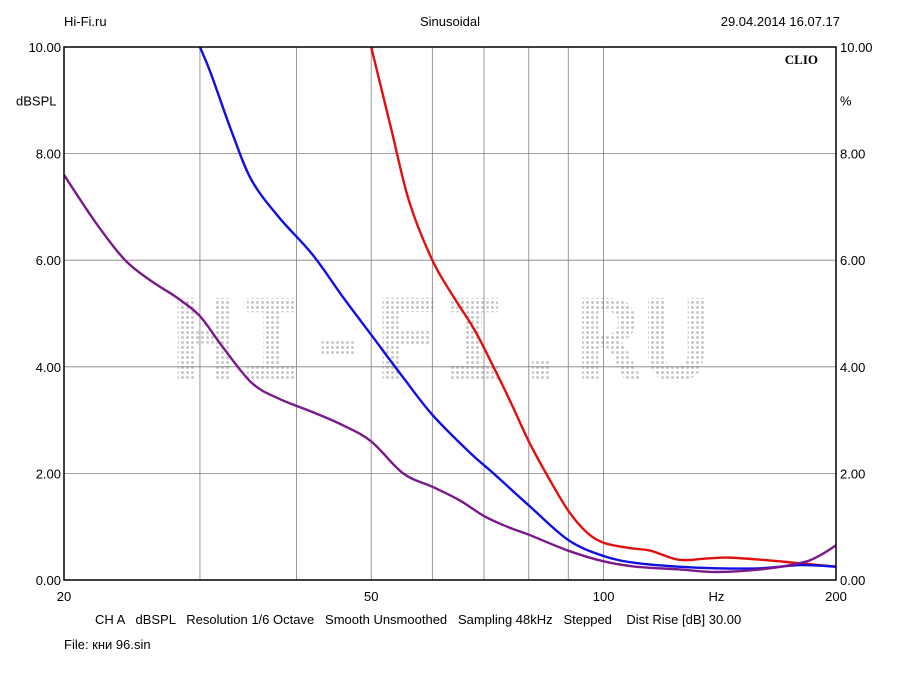 This screenshot has height=675, width=900. Describe the element at coordinates (48, 580) in the screenshot. I see `y-tick-label-left: 0.00` at that location.